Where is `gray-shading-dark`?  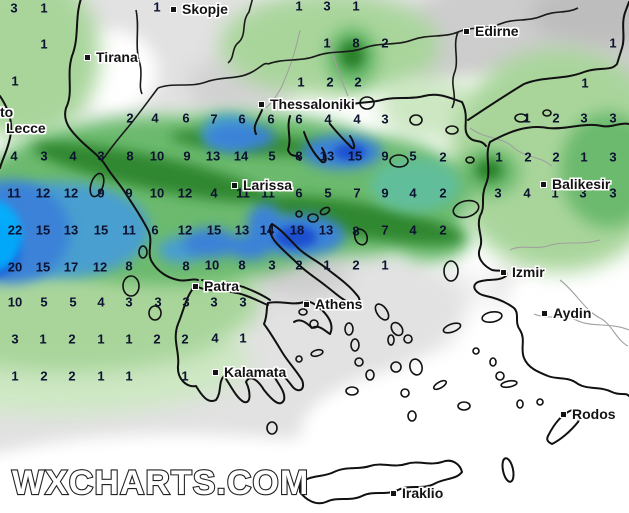
gray-shading-dark is located at coordinates (579, 23).